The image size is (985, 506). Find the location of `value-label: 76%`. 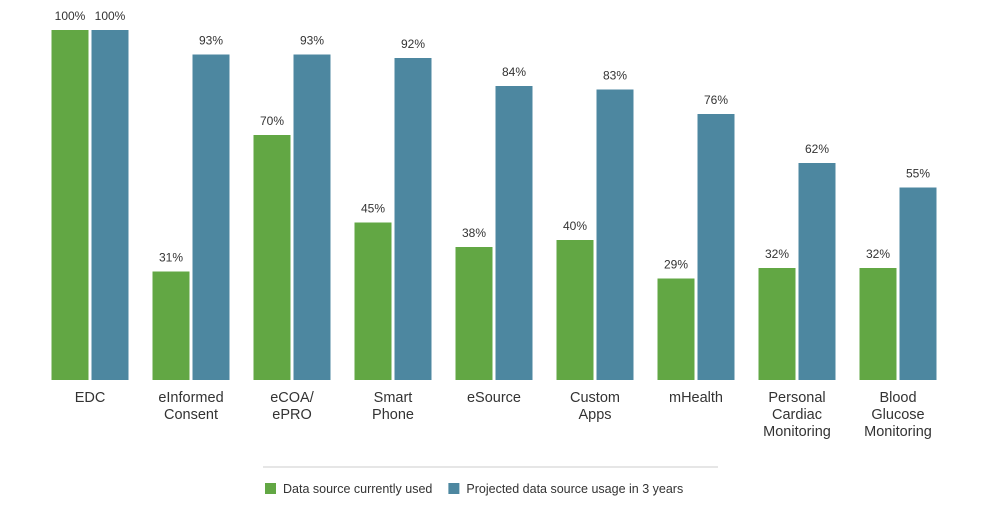

value-label: 76% is located at coordinates (716, 100).